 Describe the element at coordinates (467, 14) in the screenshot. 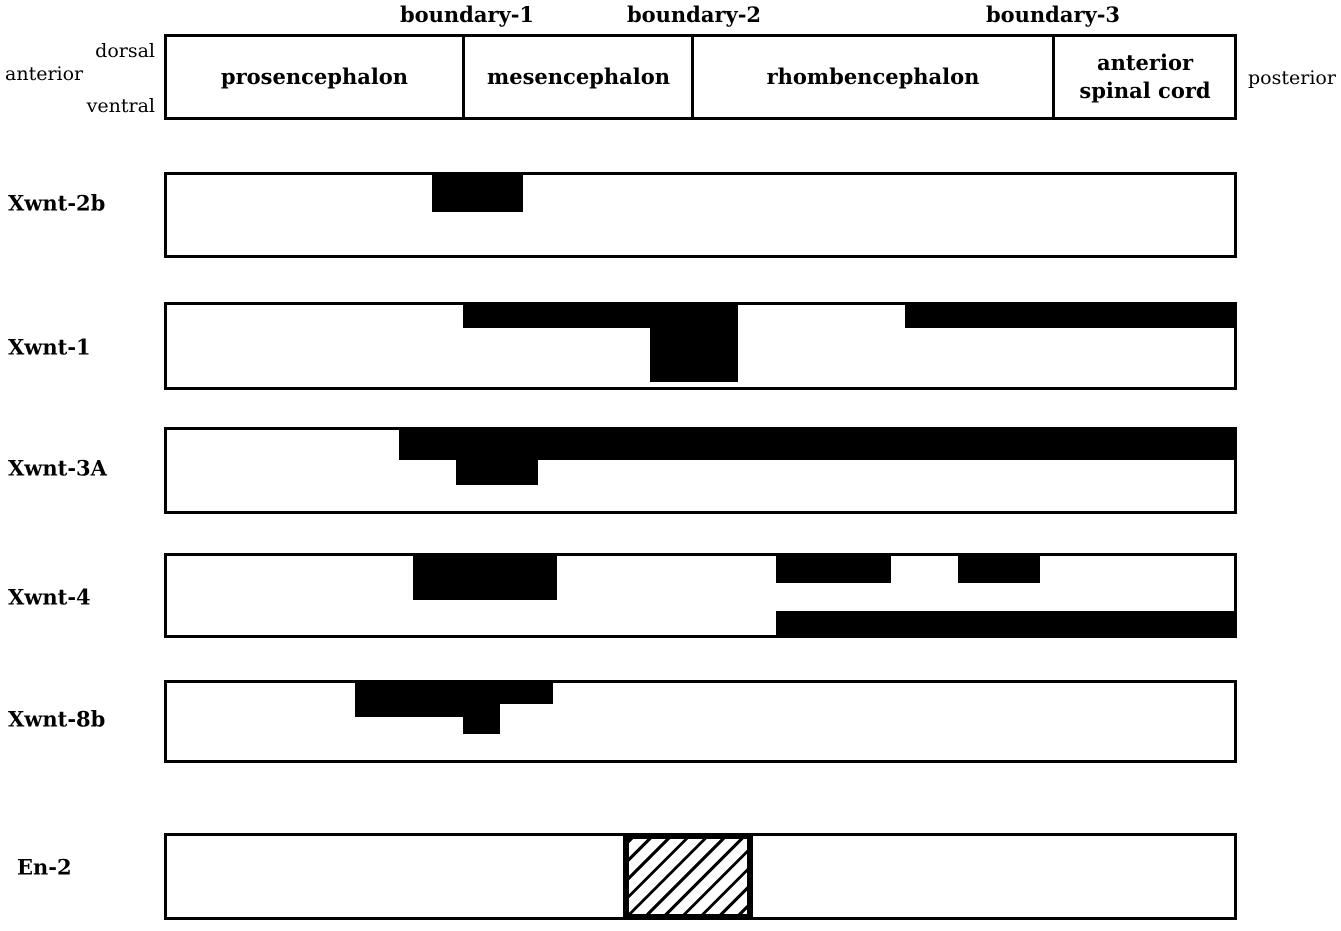

I see `boundary-1-label: boundary-1` at that location.